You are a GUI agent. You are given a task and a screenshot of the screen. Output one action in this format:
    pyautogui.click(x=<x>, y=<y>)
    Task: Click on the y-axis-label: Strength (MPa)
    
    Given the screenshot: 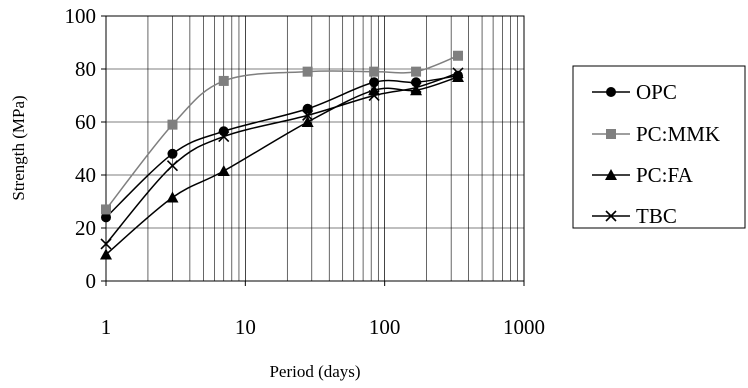 What is the action you would take?
    pyautogui.click(x=18, y=147)
    